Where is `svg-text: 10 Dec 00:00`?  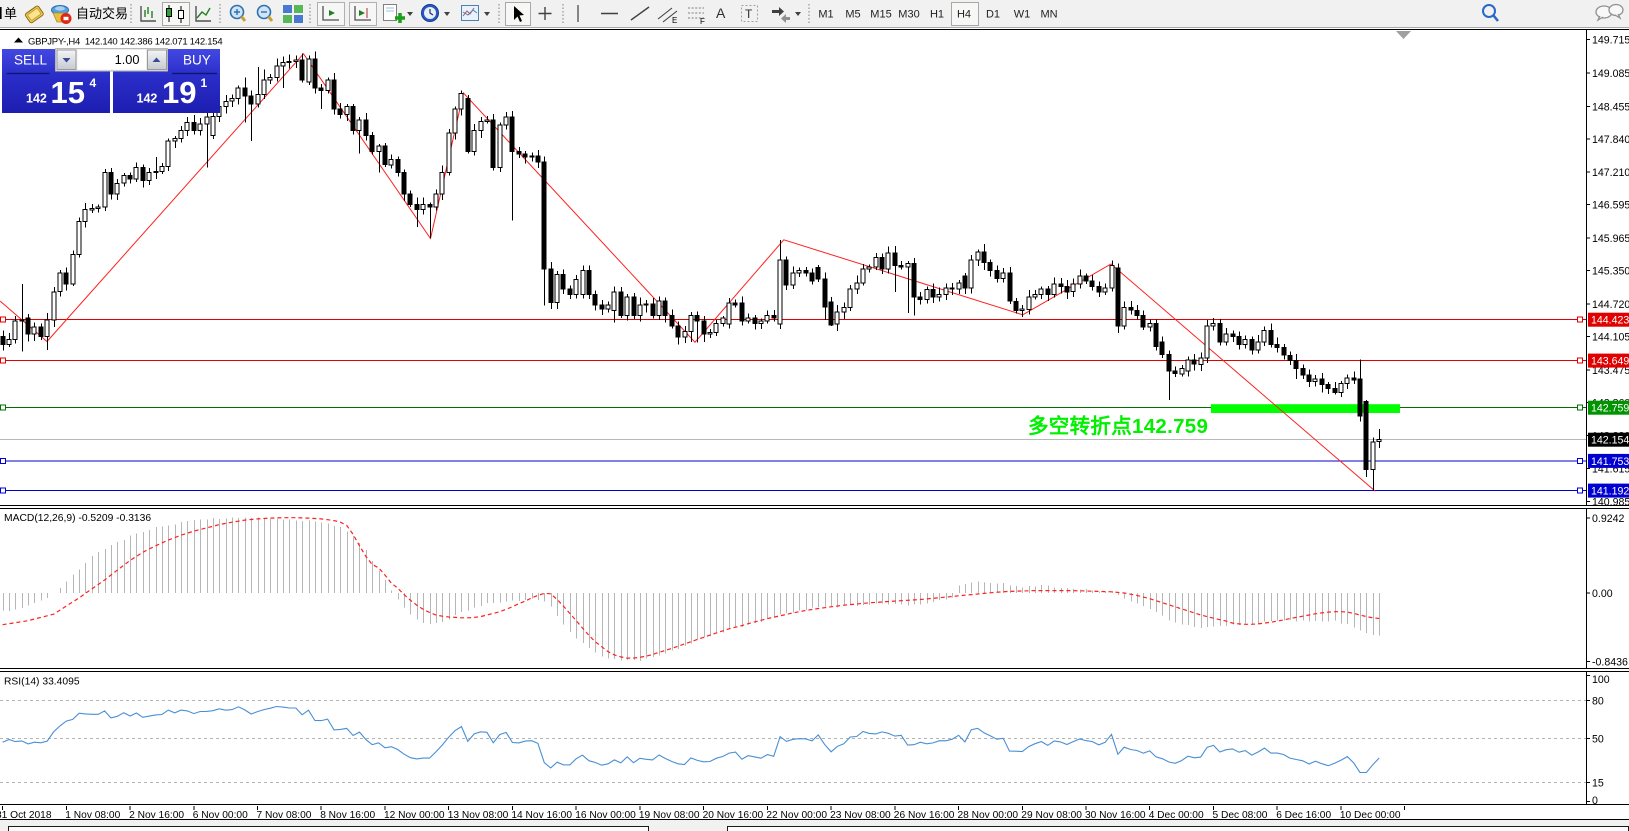
svg-text: 10 Dec 00:00 is located at coordinates (1370, 815).